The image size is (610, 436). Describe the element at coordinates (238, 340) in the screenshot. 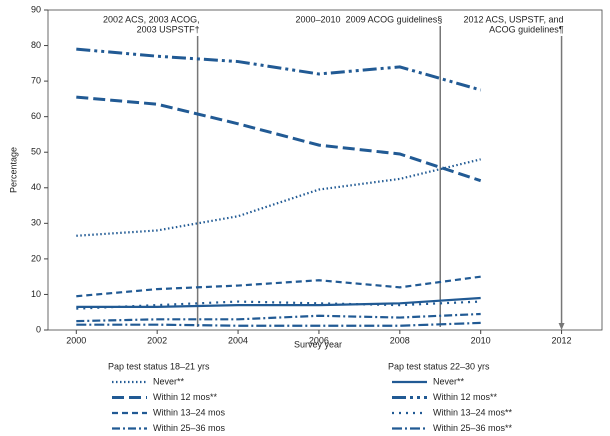

I see `x-tick-label: 2004` at that location.